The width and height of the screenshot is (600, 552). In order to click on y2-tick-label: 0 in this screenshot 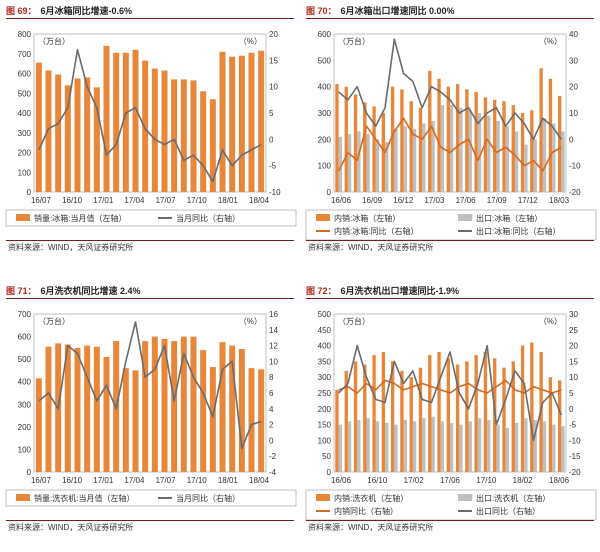, I will do `click(271, 139)`.